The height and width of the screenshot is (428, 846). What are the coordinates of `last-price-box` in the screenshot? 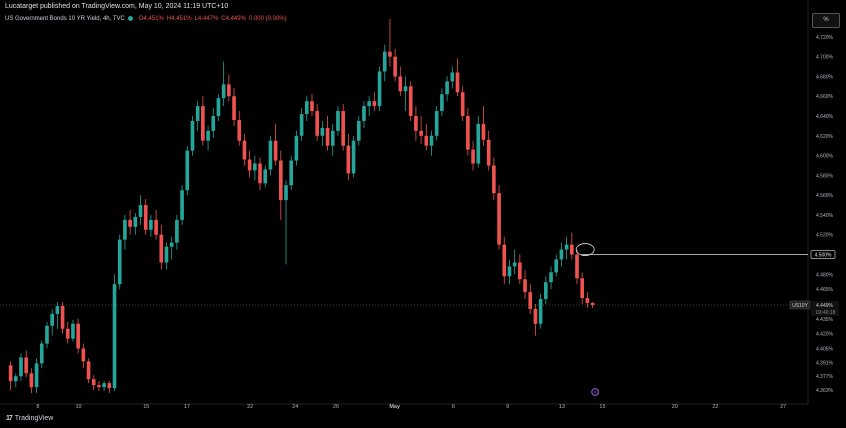 It's located at (825, 308).